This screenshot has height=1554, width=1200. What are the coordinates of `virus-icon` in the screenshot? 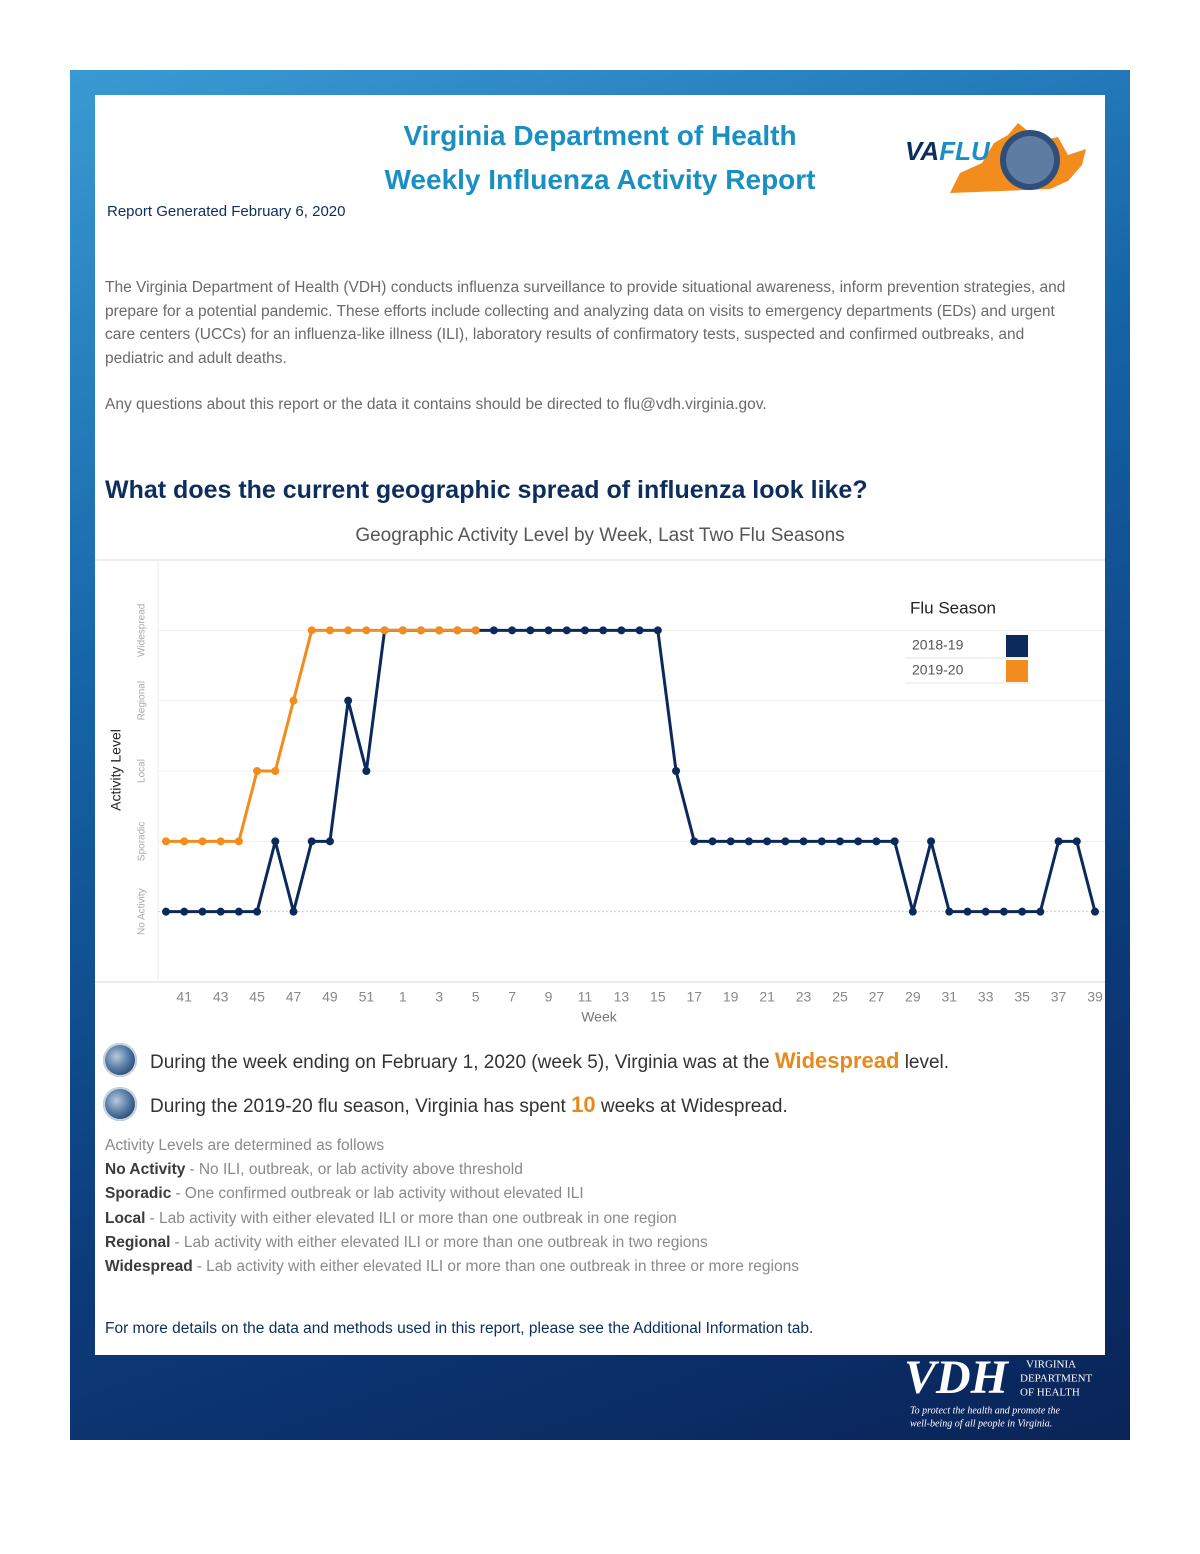 It's located at (1030, 160).